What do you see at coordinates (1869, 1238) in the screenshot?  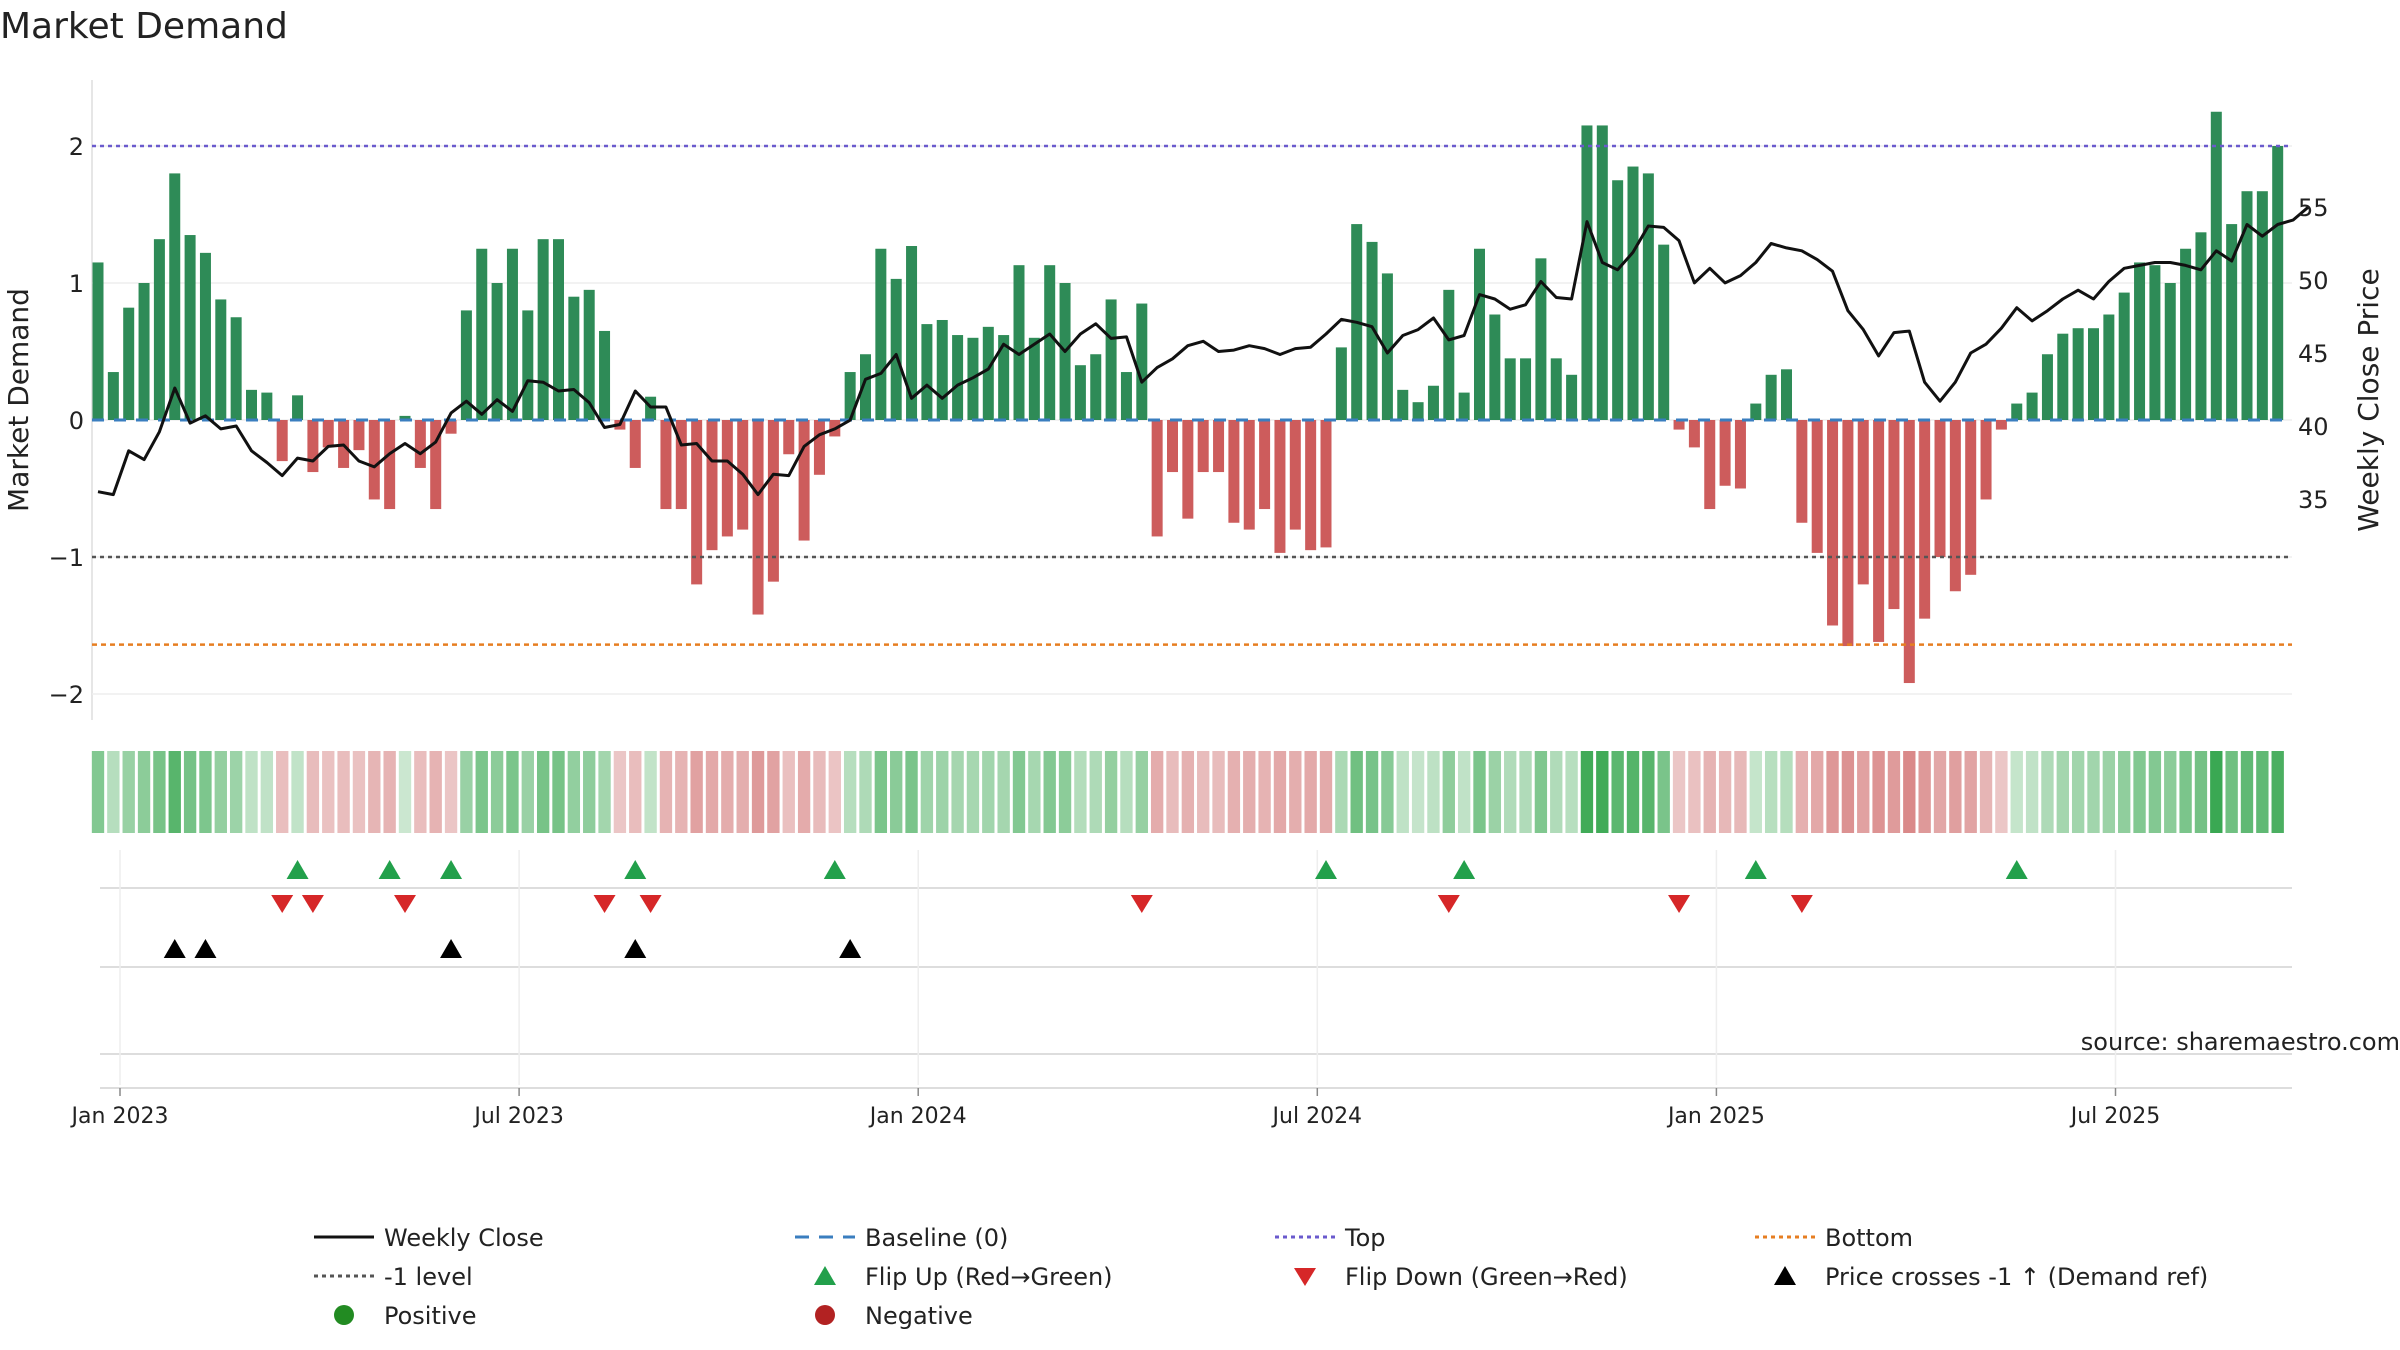 I see `legend-label-3: Bottom` at bounding box center [1869, 1238].